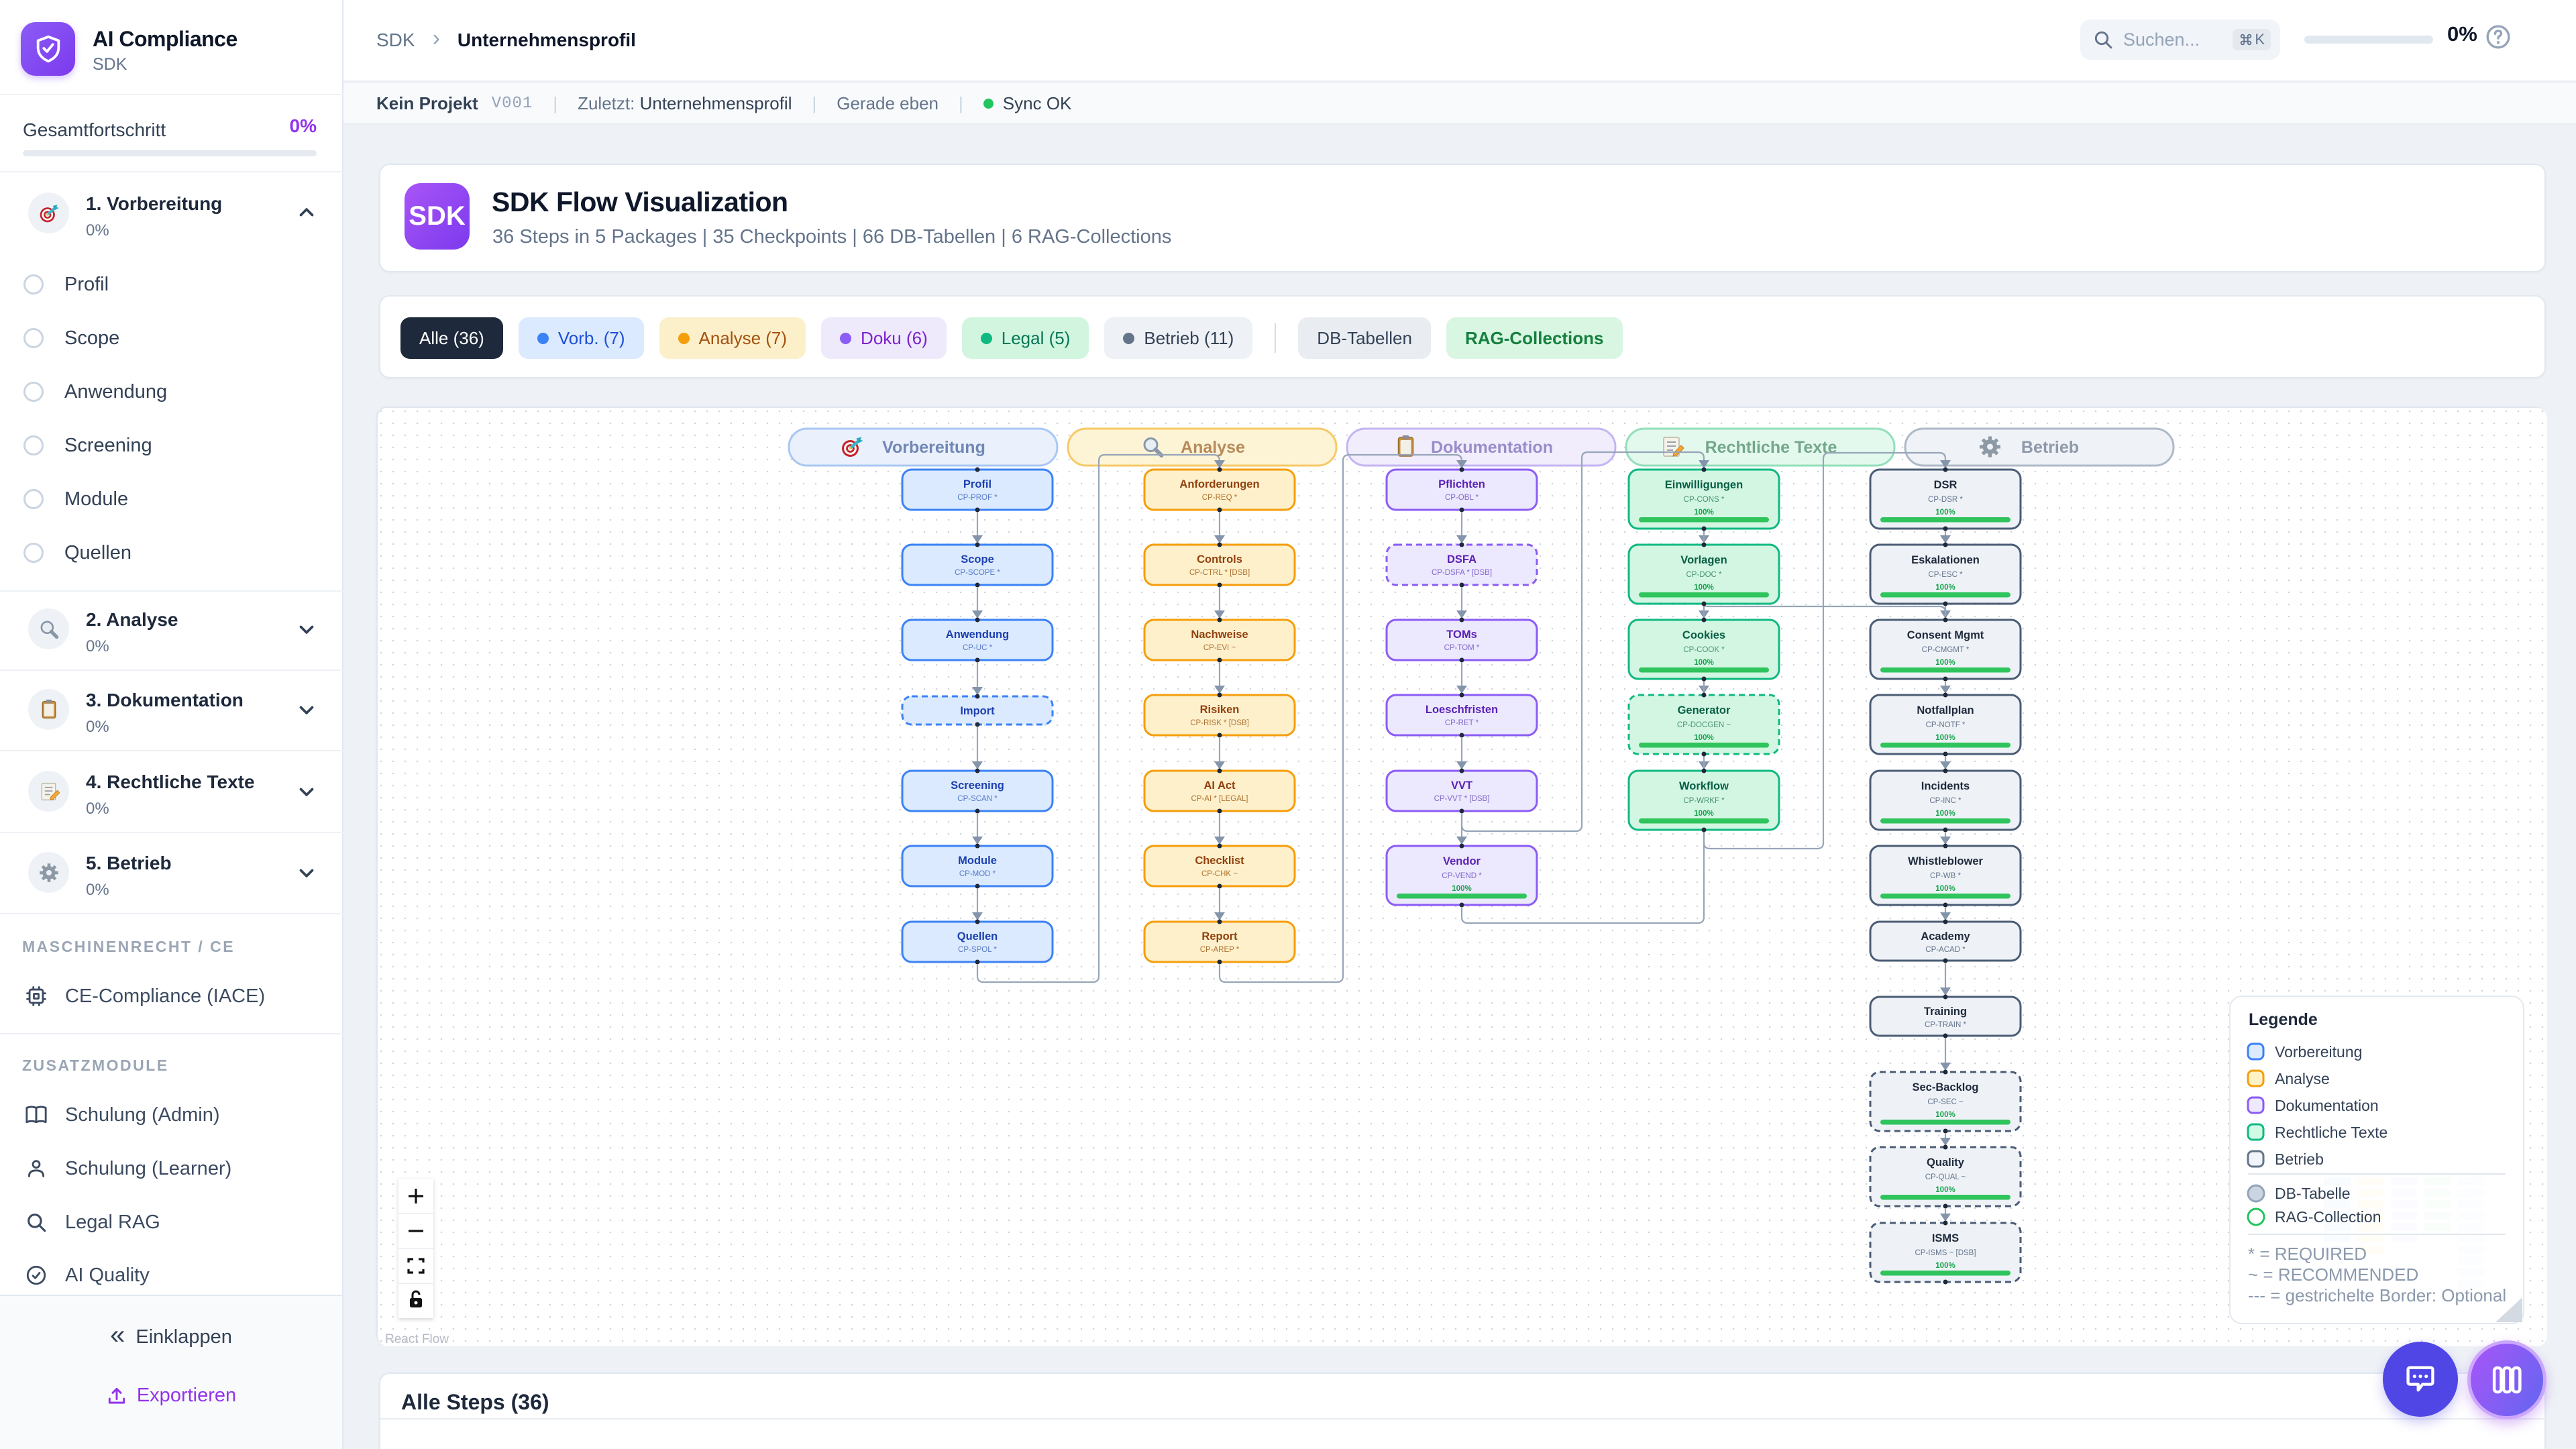 The image size is (2576, 1449). I want to click on svg-text: CP-SCAN *, so click(977, 799).